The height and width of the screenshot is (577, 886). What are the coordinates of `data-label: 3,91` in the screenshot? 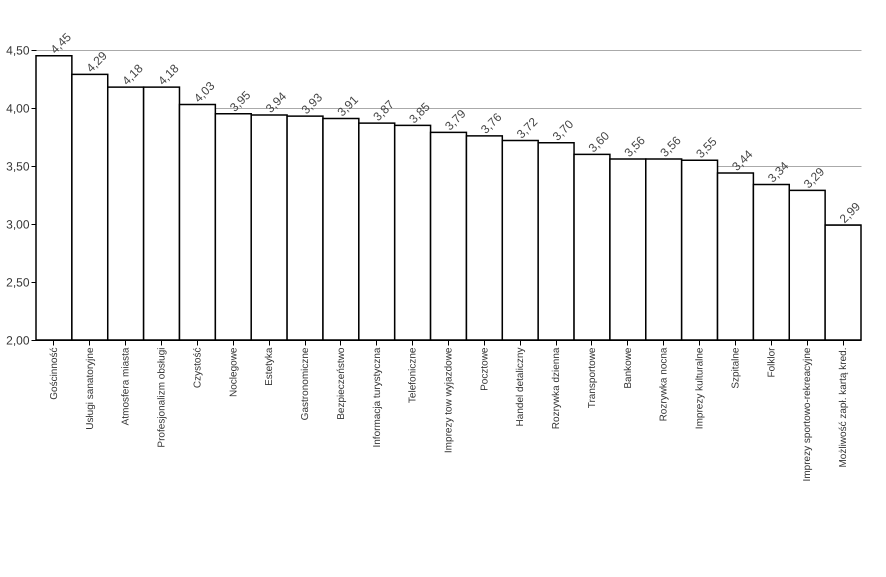 It's located at (348, 106).